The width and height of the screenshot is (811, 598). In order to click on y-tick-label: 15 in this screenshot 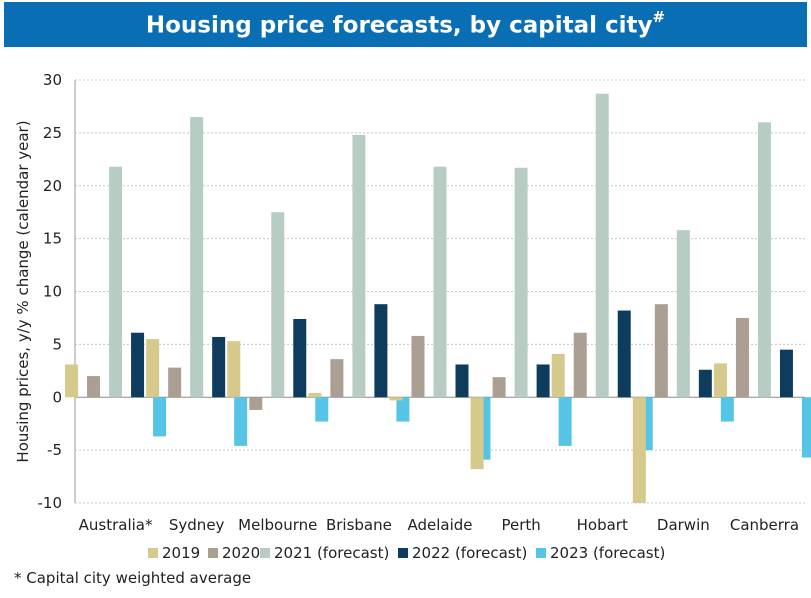, I will do `click(52, 239)`.